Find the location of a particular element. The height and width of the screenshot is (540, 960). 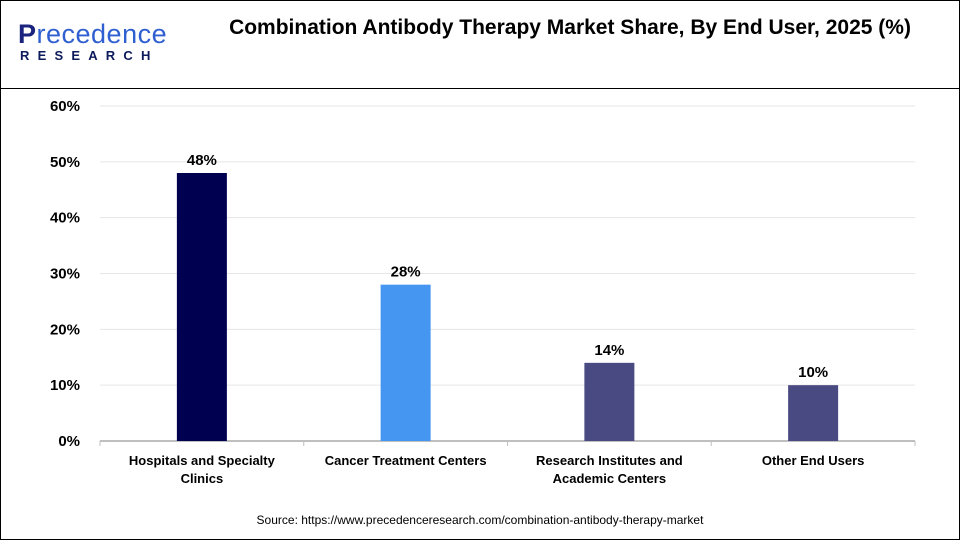

x-category-label: Academic Centers is located at coordinates (609, 478).